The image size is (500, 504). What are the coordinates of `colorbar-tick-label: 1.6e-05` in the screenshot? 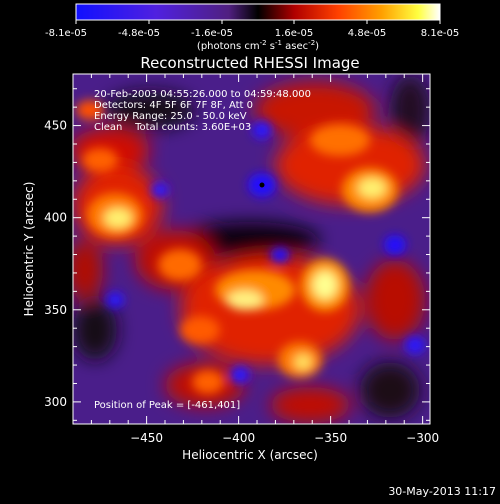 It's located at (294, 33).